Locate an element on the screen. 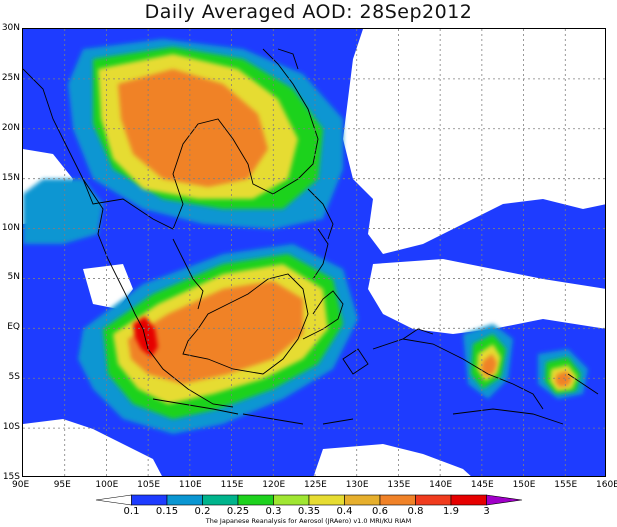 This screenshot has width=617, height=527. lon-tick-label: 100E is located at coordinates (107, 485).